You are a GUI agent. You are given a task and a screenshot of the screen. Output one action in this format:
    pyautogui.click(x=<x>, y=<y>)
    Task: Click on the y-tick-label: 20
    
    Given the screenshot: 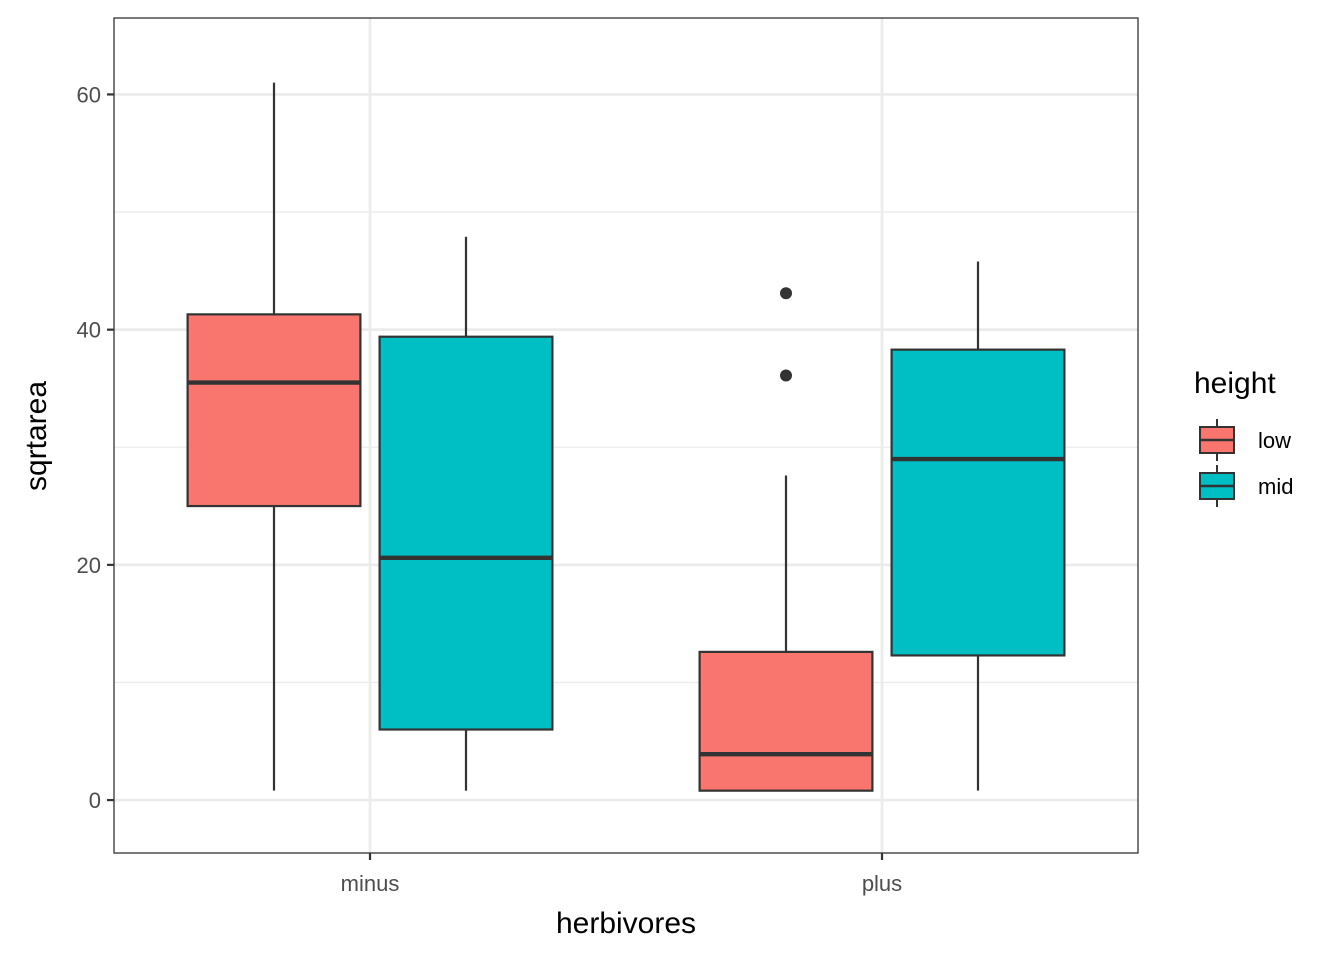 What is the action you would take?
    pyautogui.click(x=89, y=565)
    